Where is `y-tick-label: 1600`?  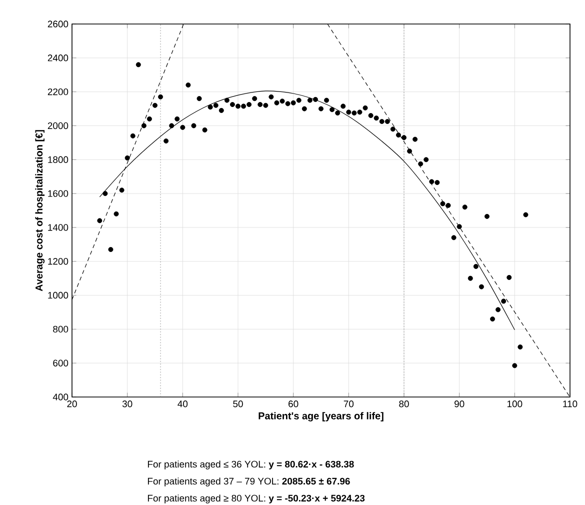
y-tick-label: 1600 is located at coordinates (58, 193).